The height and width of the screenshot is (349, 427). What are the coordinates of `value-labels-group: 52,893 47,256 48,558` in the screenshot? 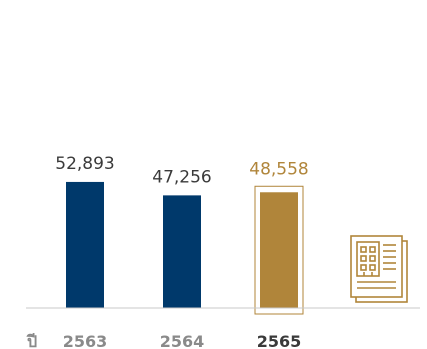 It's located at (181, 170).